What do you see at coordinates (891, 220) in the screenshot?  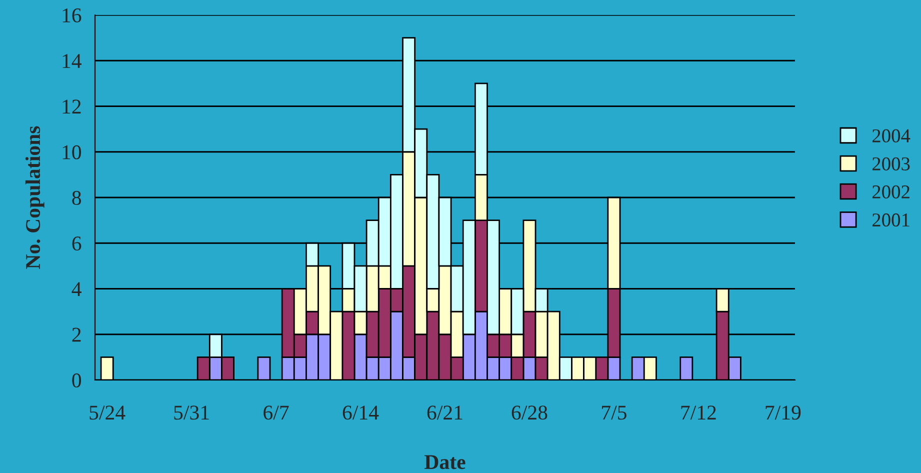 I see `legend-label: 2001` at bounding box center [891, 220].